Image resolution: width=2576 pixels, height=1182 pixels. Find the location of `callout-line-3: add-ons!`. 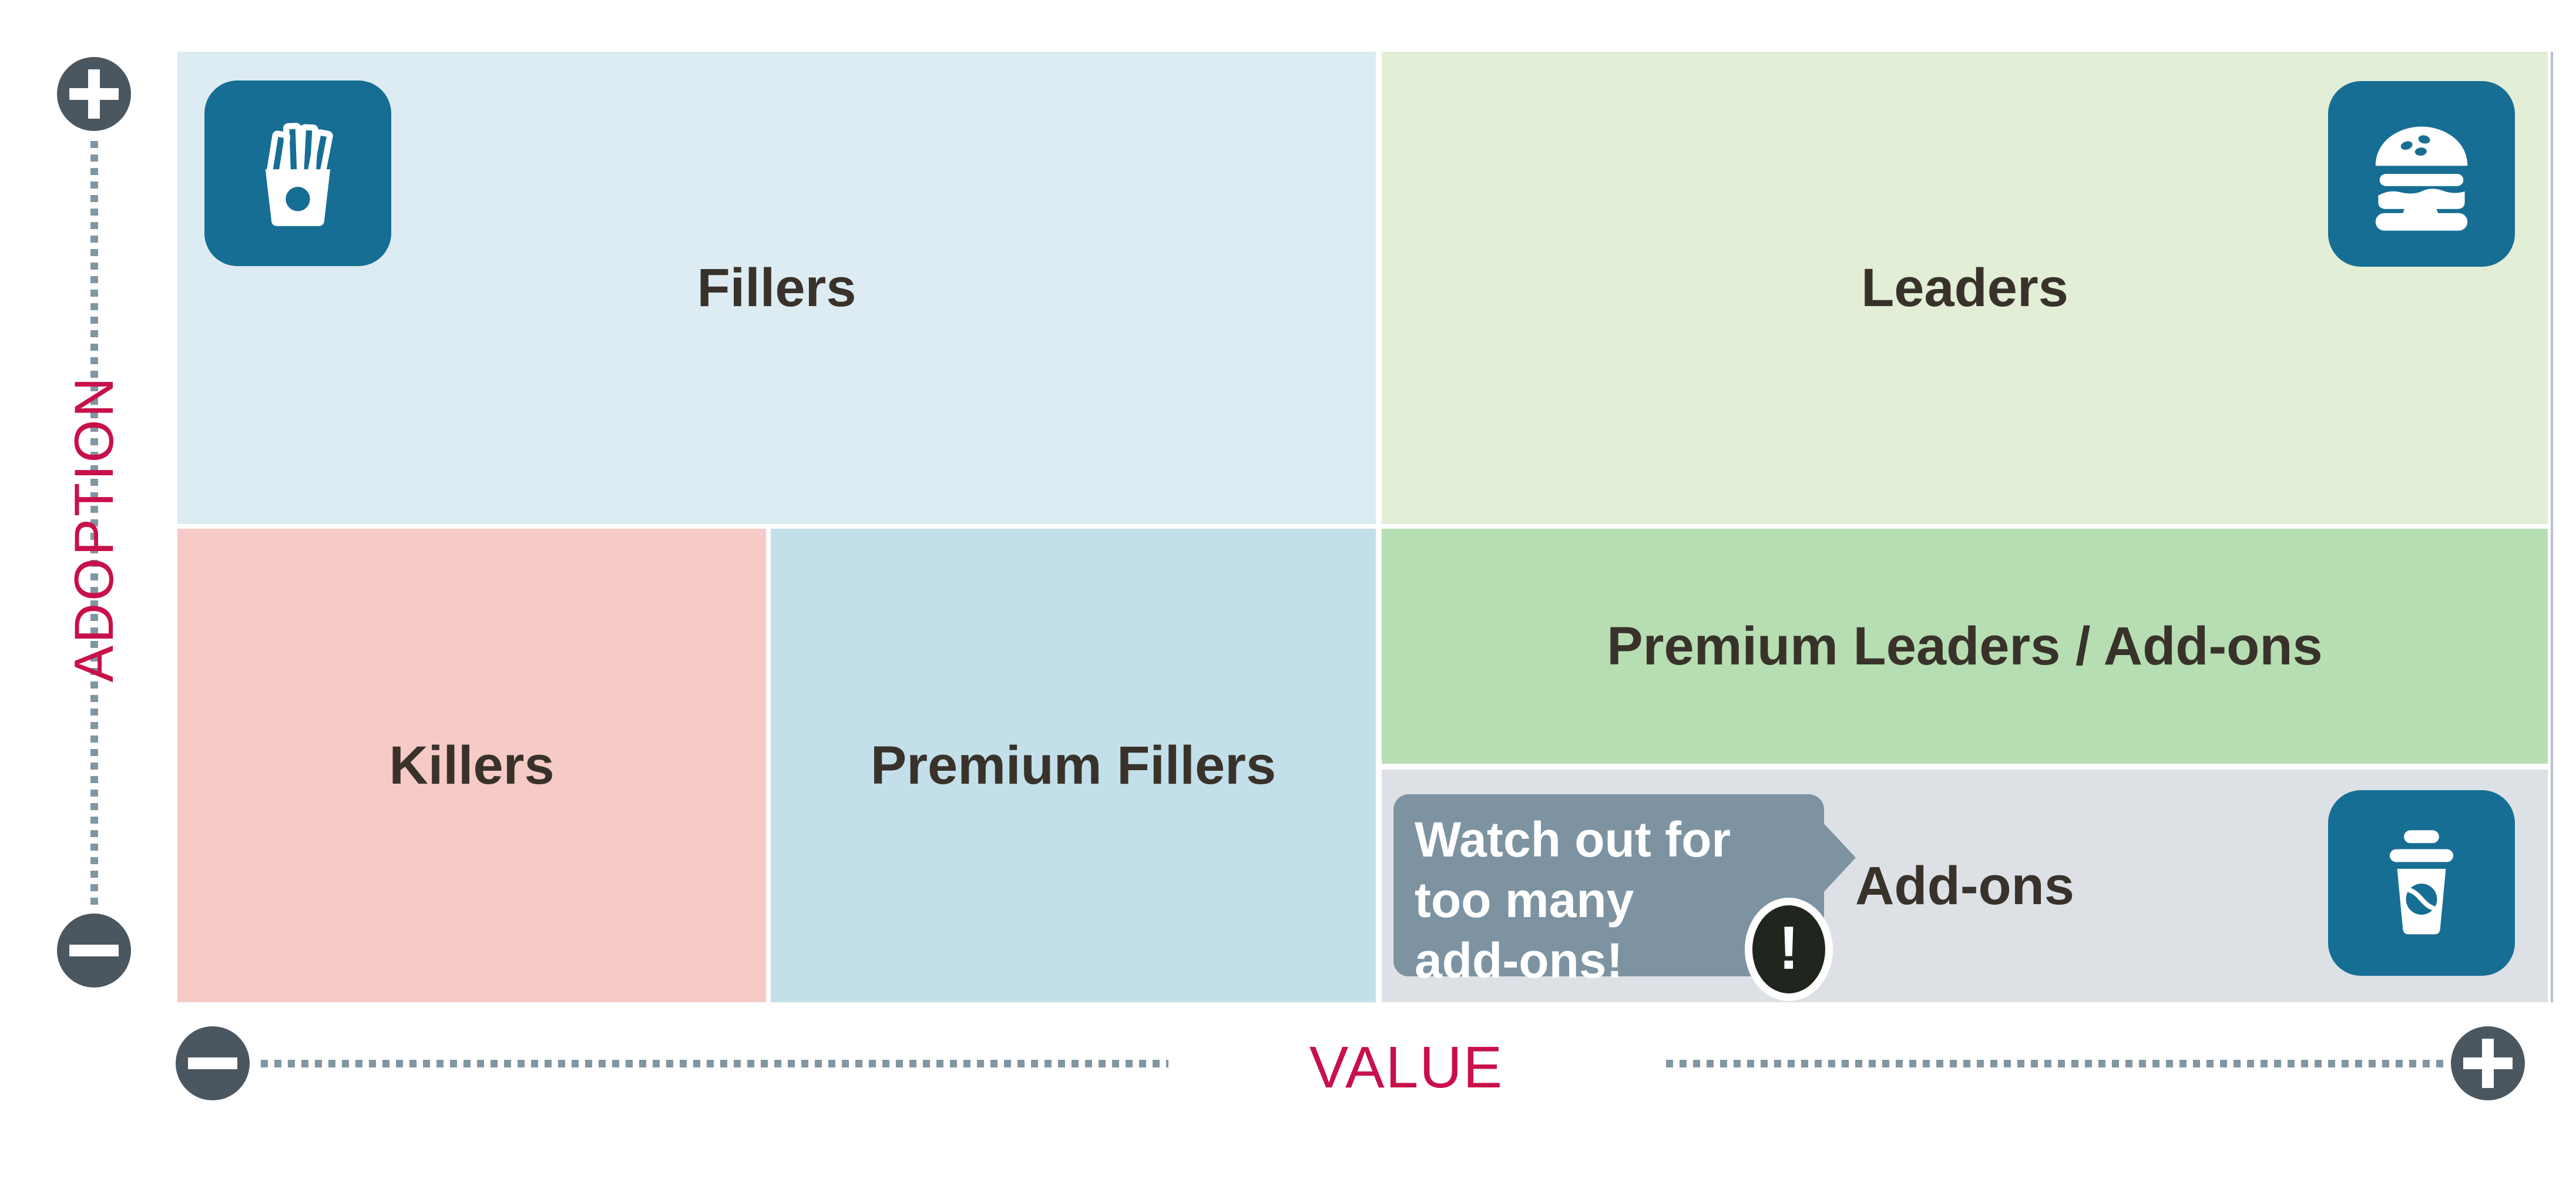

callout-line-3: add-ons! is located at coordinates (1519, 961).